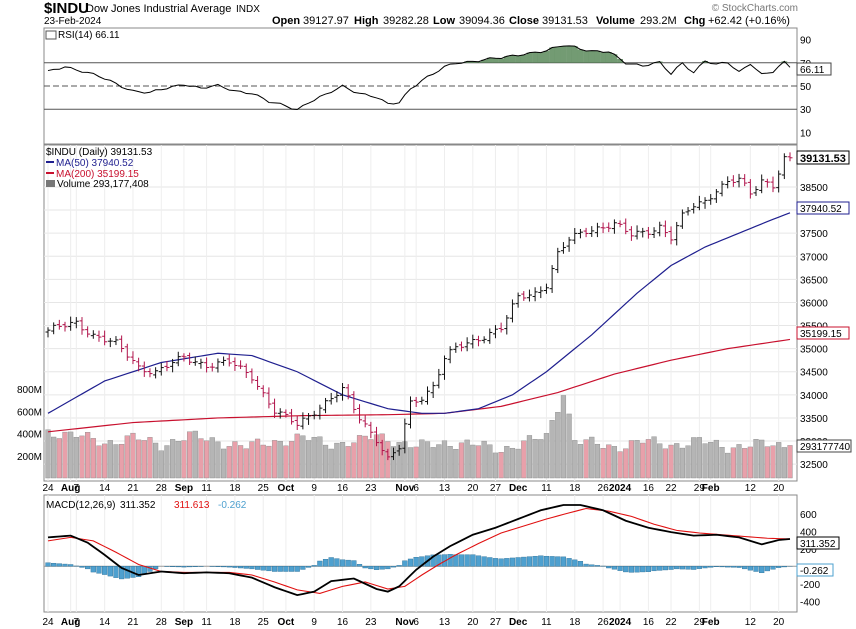  What do you see at coordinates (823, 157) in the screenshot?
I see `close-value-badge: 39131.53` at bounding box center [823, 157].